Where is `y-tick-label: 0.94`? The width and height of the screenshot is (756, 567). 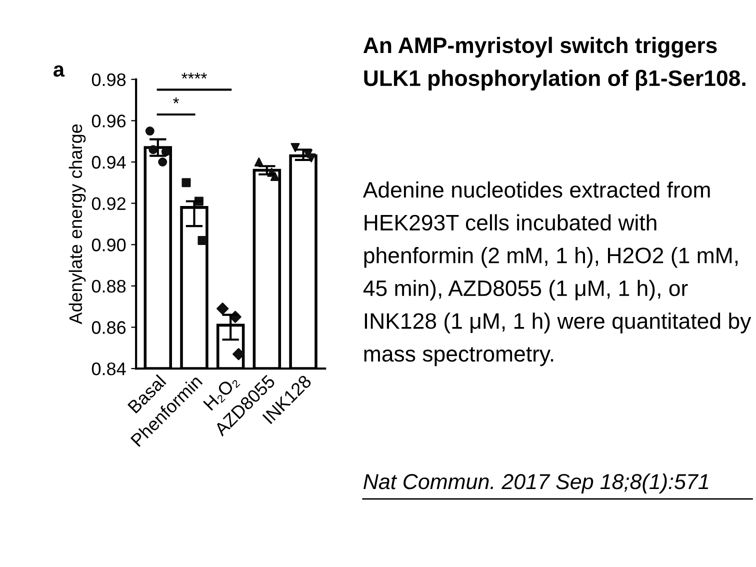 y-tick-label: 0.94 is located at coordinates (109, 162).